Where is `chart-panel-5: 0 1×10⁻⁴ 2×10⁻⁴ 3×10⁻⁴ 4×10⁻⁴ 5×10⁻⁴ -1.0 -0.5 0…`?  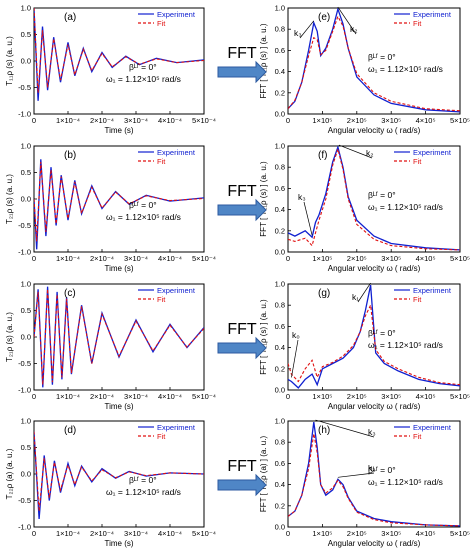 chart-panel-5: 0 1×10⁻⁴ 2×10⁻⁴ 3×10⁻⁴ 4×10⁻⁴ 5×10⁻⁴ -1.0 -0.5 0… is located at coordinates (110, 346).